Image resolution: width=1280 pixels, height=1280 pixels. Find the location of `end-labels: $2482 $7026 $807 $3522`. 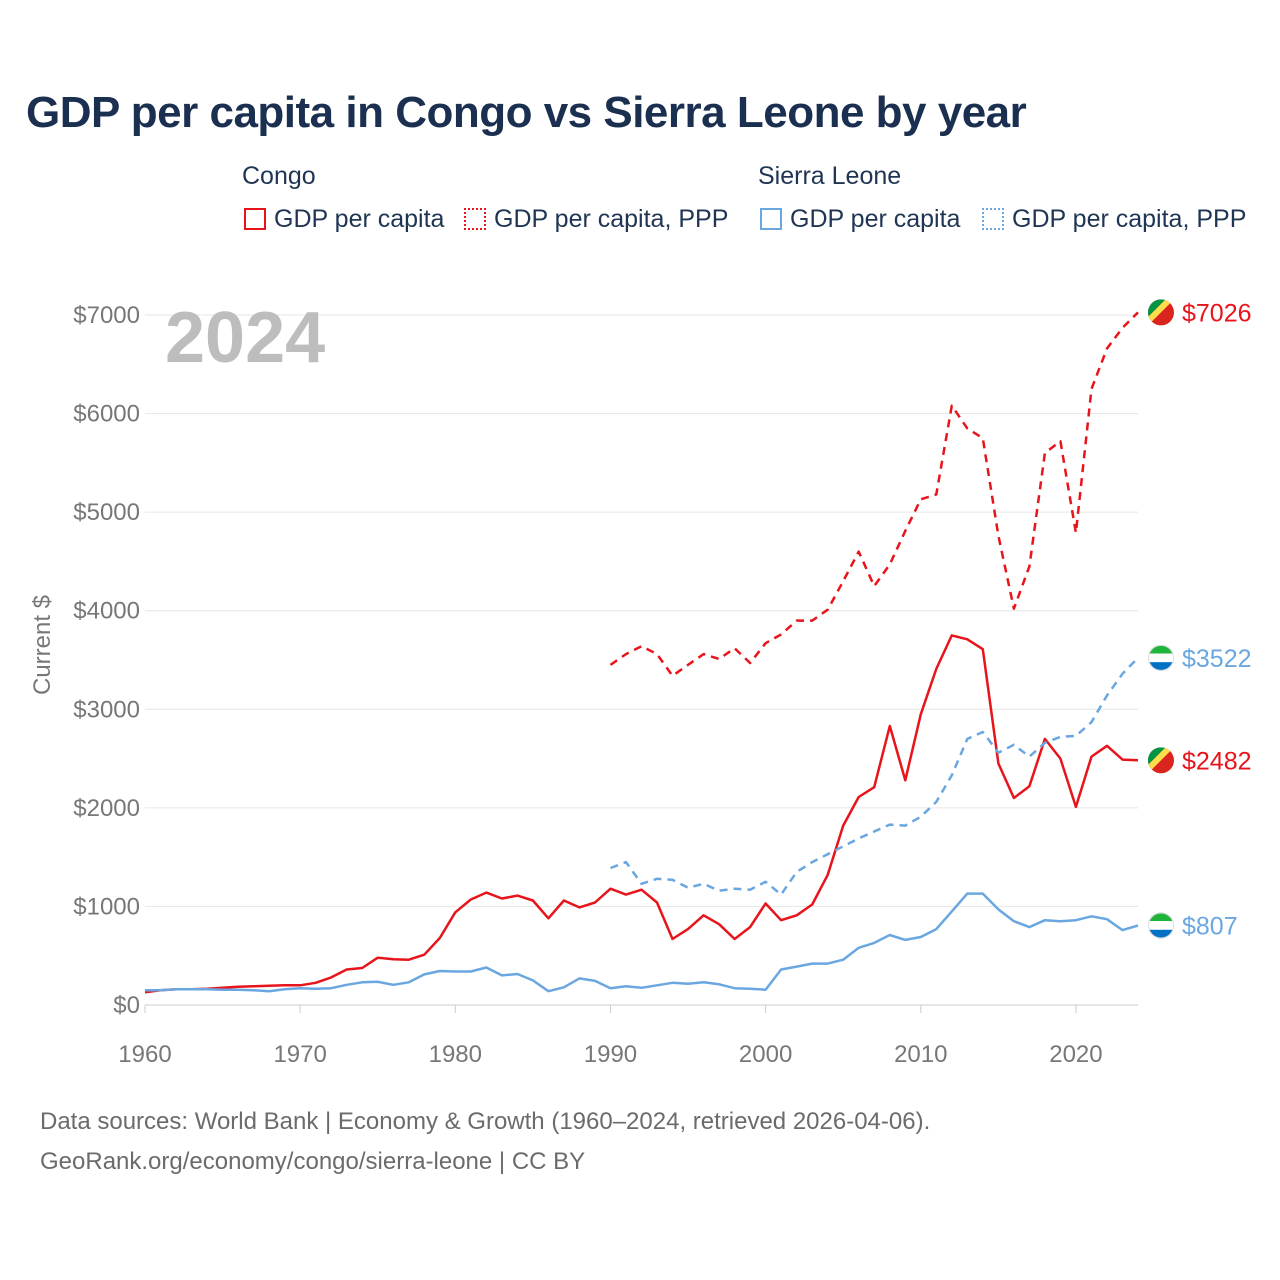

end-labels: $2482 $7026 $807 $3522 is located at coordinates (1200, 619).